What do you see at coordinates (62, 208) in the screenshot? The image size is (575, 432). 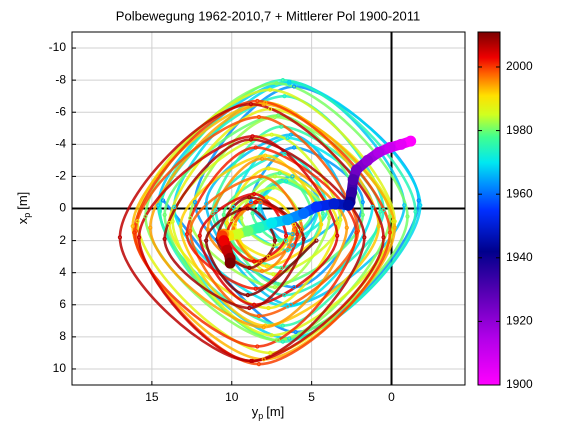 I see `y-tick-label: 0` at bounding box center [62, 208].